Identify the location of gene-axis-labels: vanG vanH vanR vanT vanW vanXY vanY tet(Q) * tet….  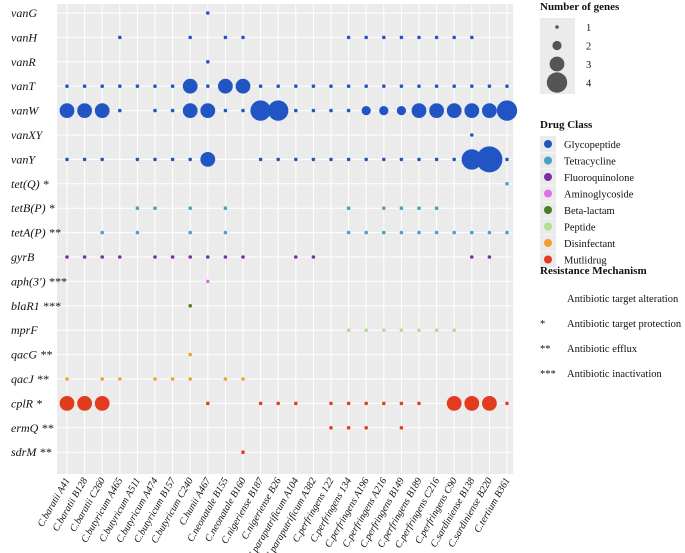
(39, 232).